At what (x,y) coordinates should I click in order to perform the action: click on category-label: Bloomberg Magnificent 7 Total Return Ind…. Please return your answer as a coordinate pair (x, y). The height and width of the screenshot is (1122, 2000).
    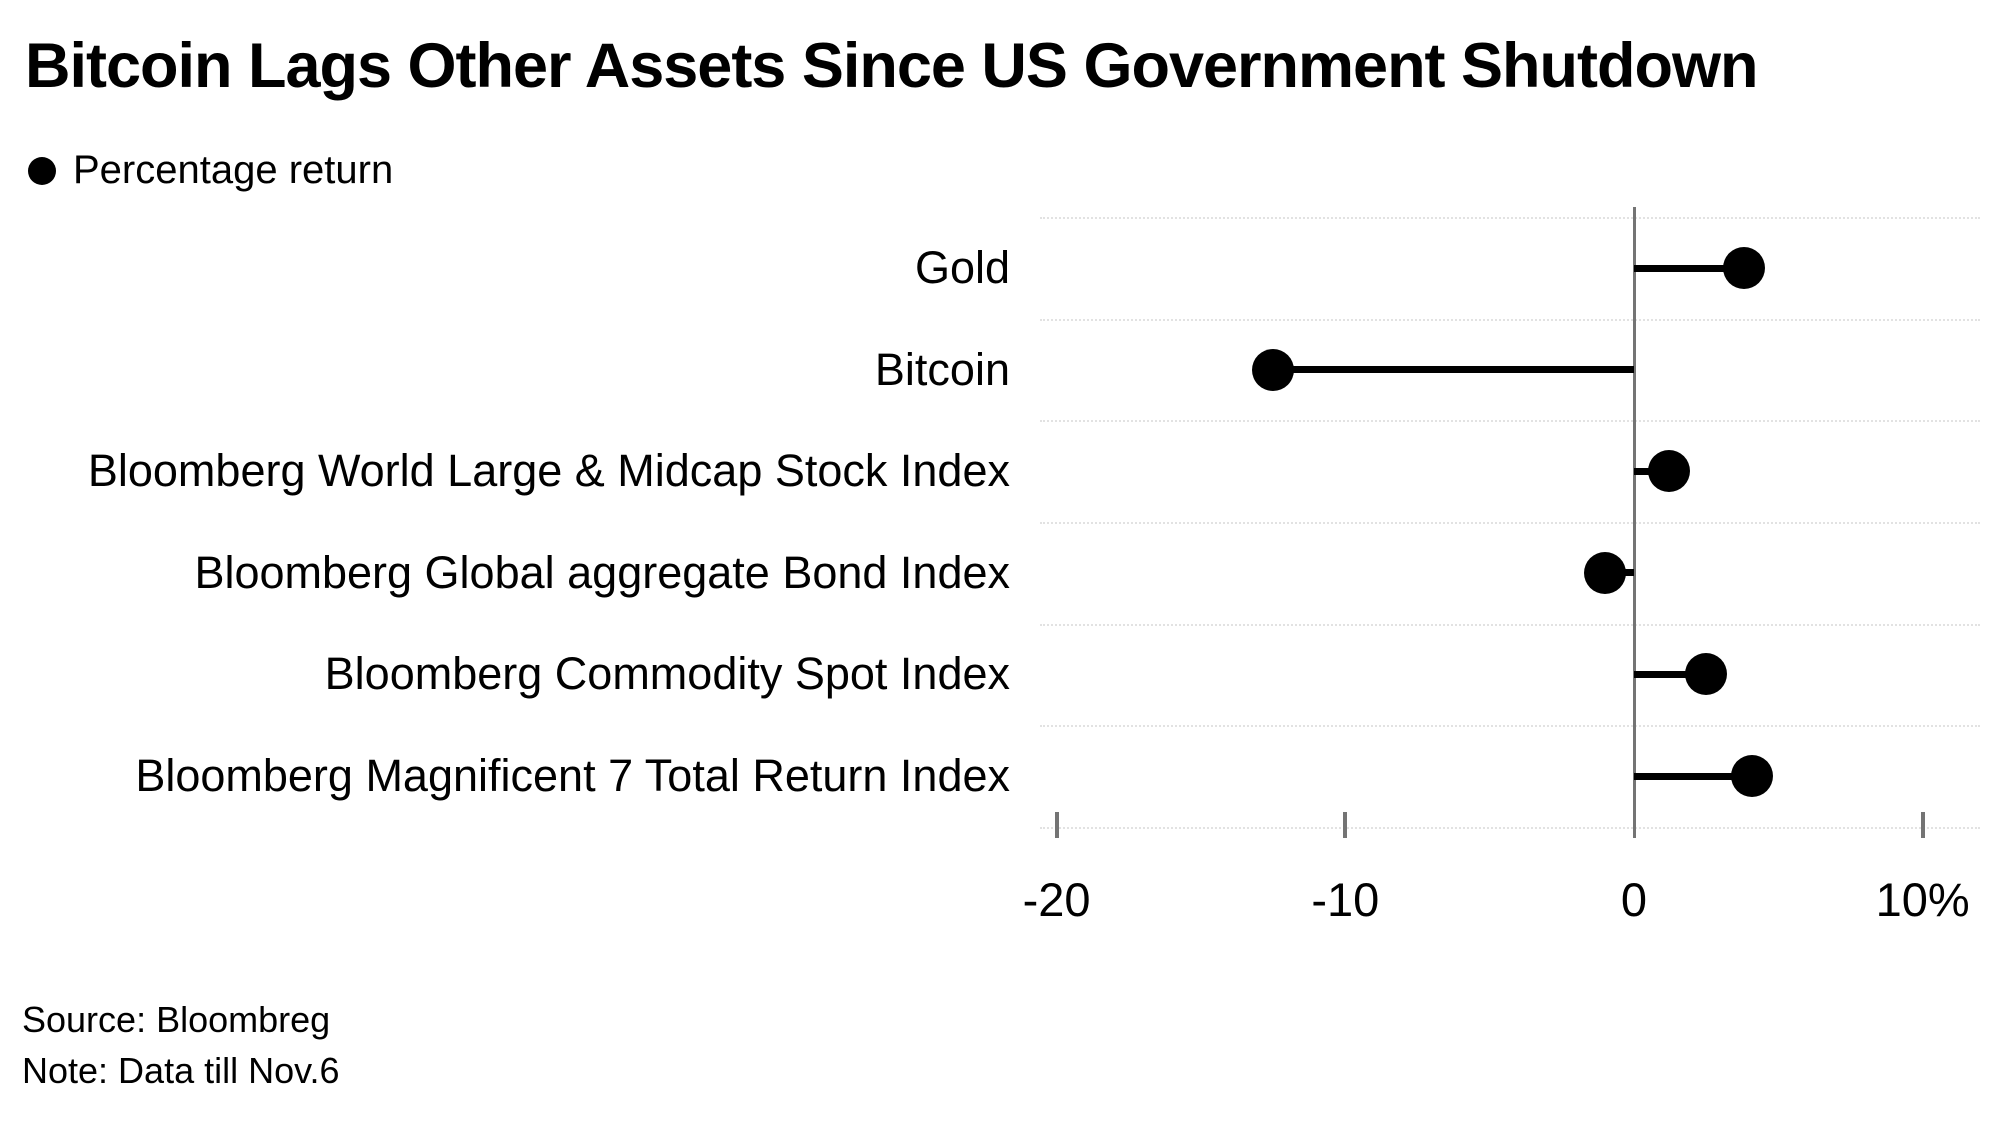
    Looking at the image, I should click on (572, 775).